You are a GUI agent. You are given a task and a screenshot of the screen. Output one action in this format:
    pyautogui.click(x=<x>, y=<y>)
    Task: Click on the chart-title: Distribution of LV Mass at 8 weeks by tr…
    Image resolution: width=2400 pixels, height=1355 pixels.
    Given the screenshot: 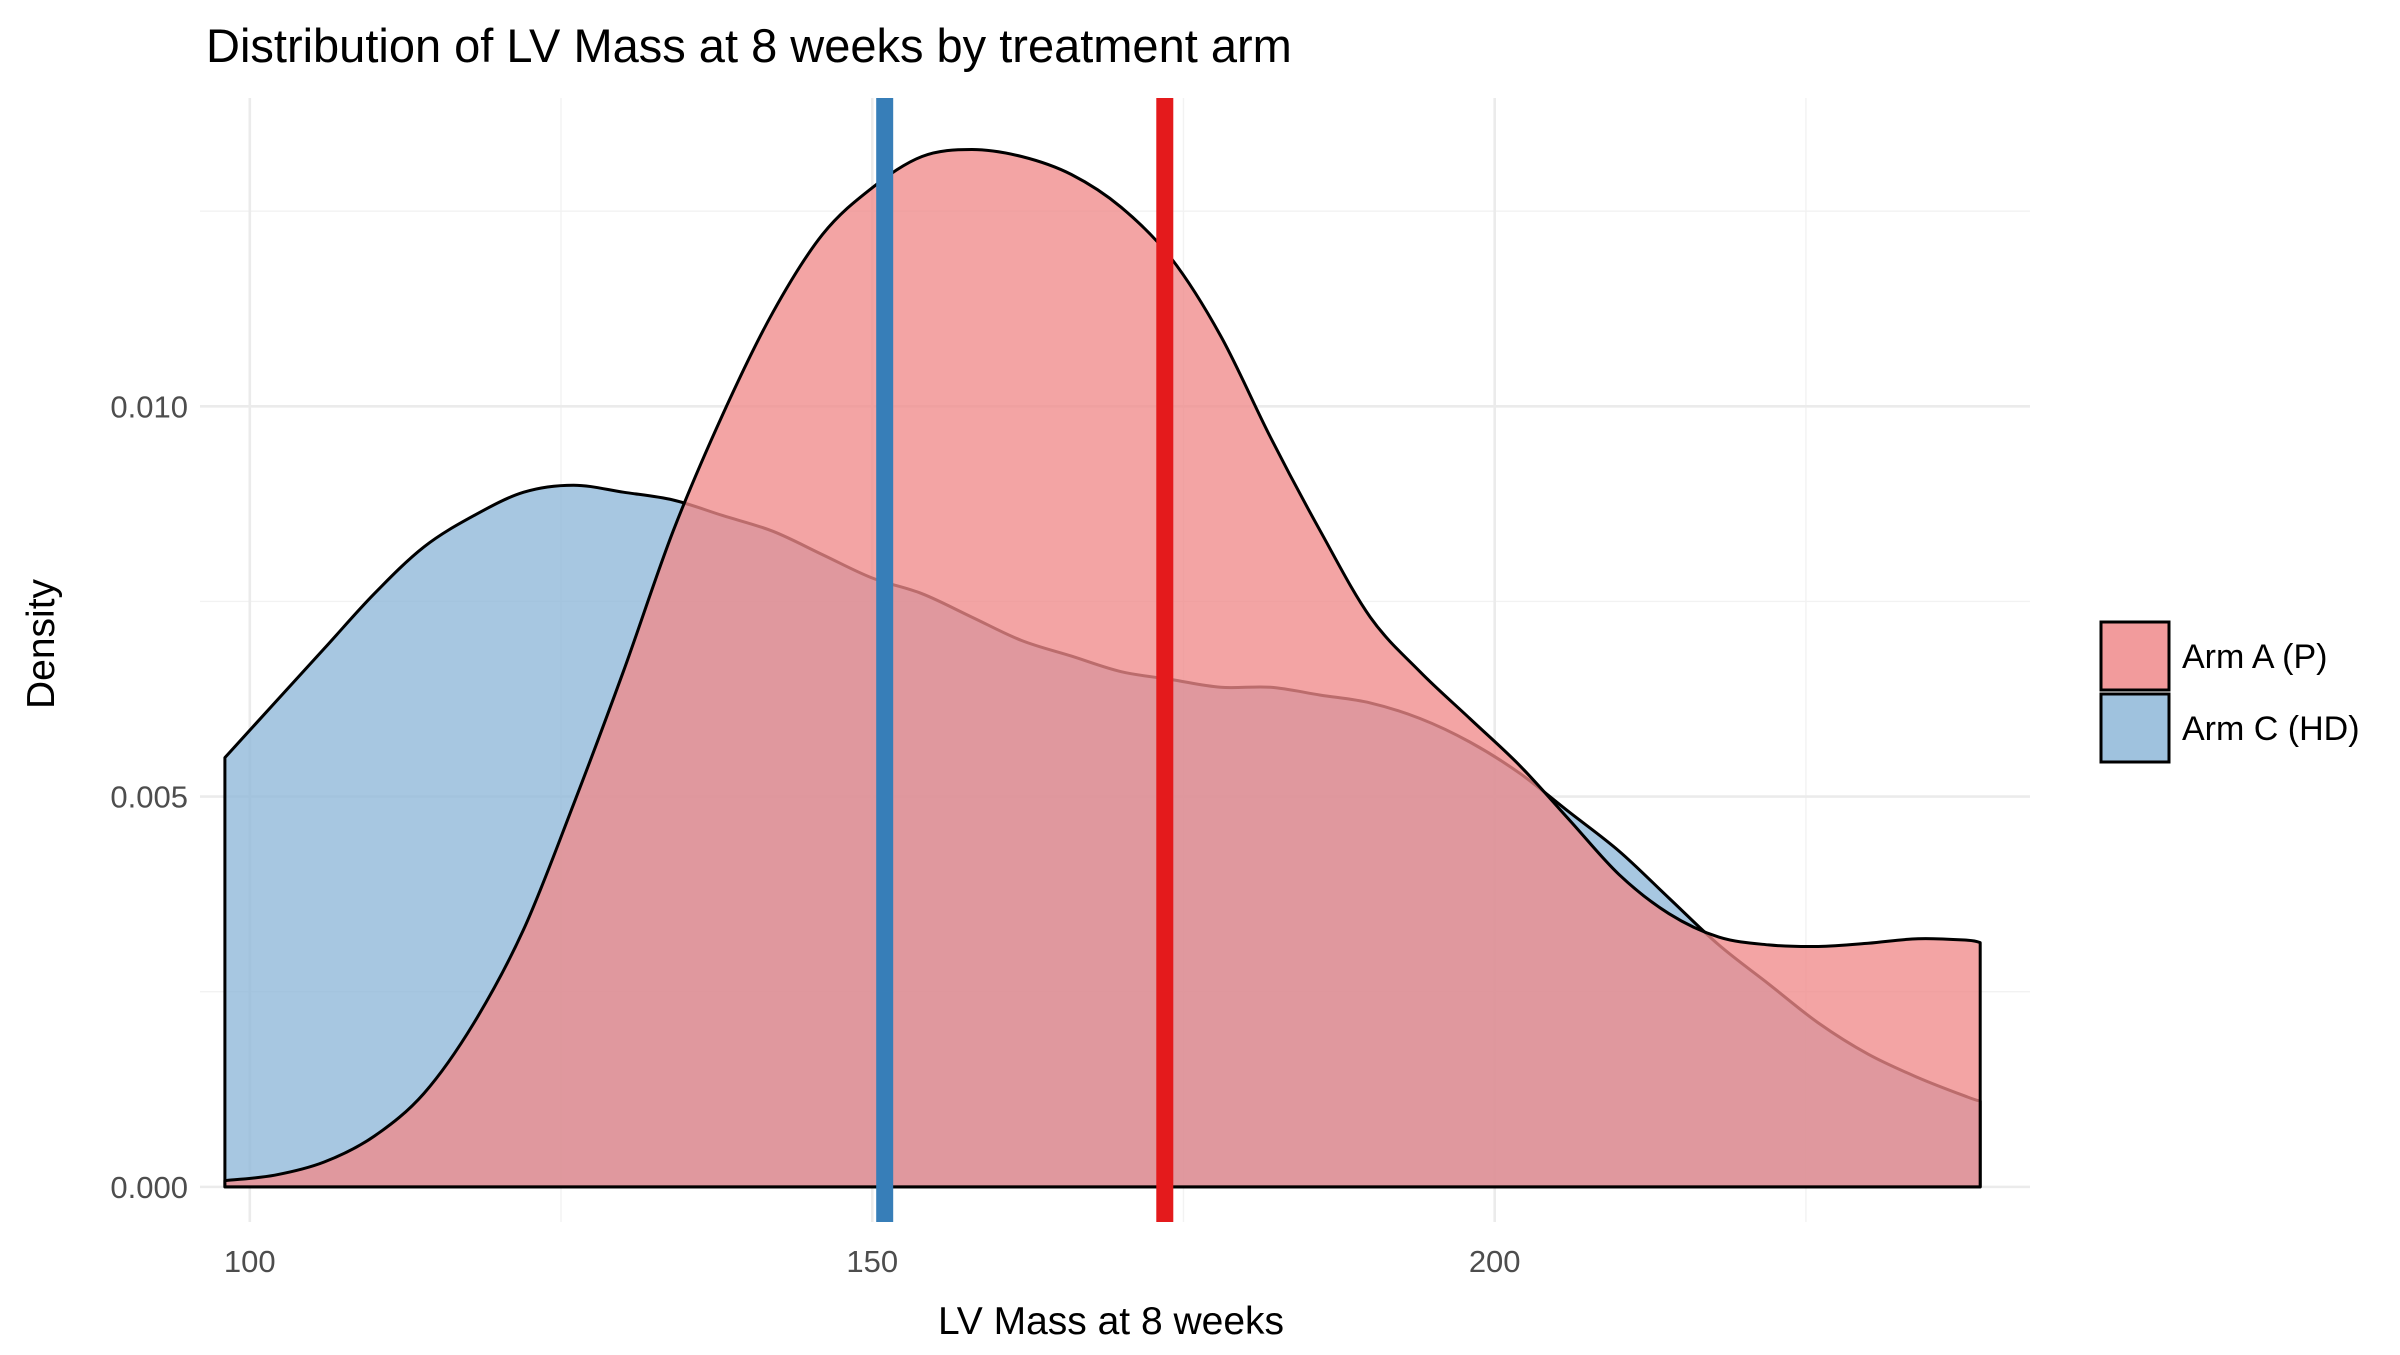 What is the action you would take?
    pyautogui.click(x=749, y=45)
    